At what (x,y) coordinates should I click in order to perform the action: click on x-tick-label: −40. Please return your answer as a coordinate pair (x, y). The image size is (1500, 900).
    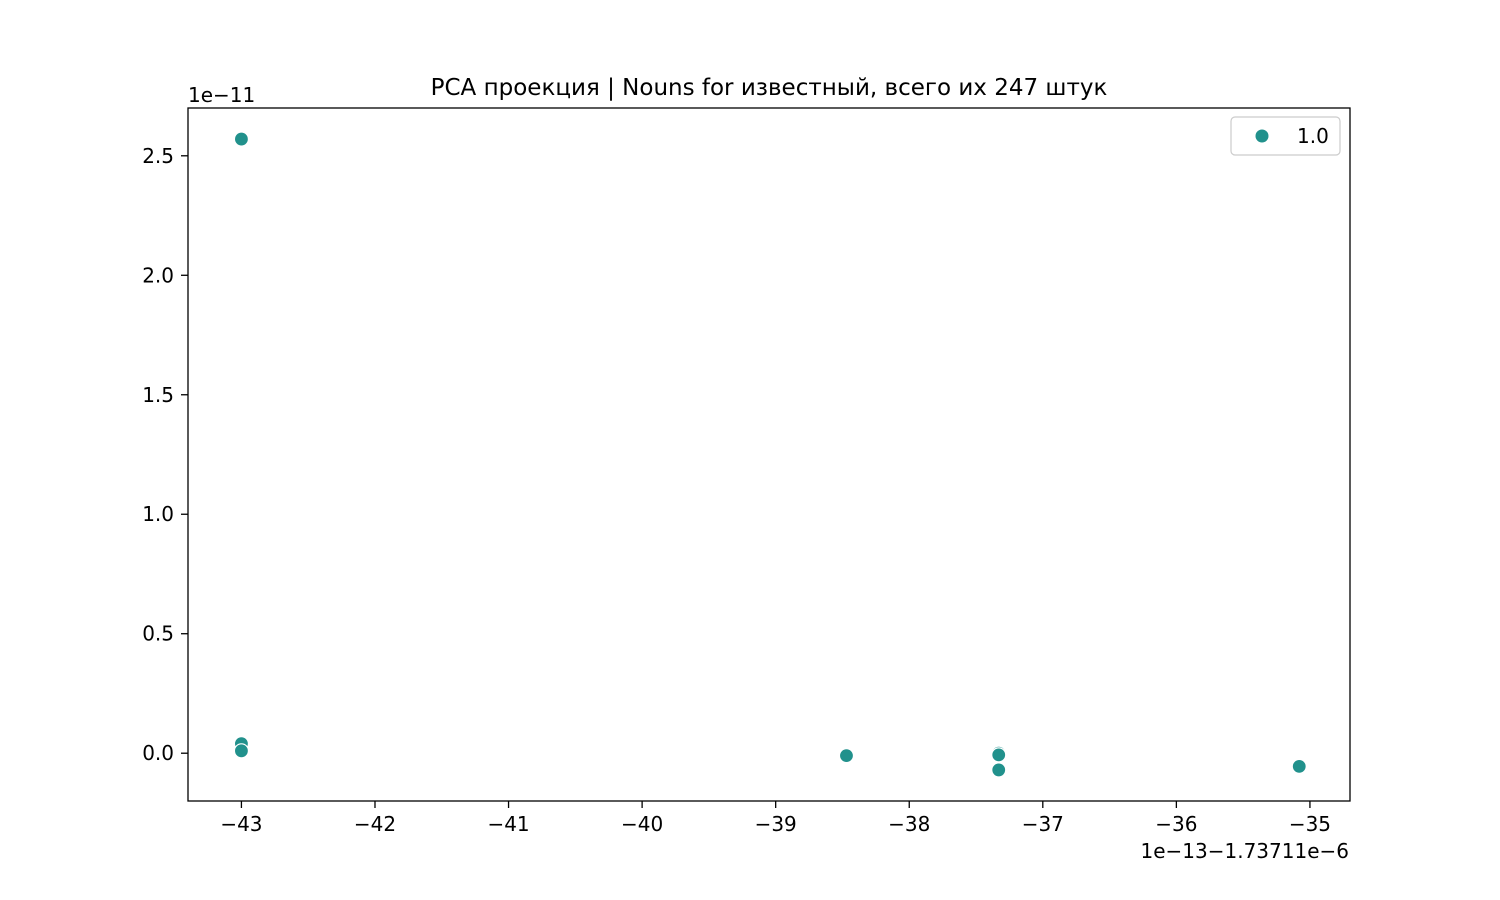
    Looking at the image, I should click on (642, 824).